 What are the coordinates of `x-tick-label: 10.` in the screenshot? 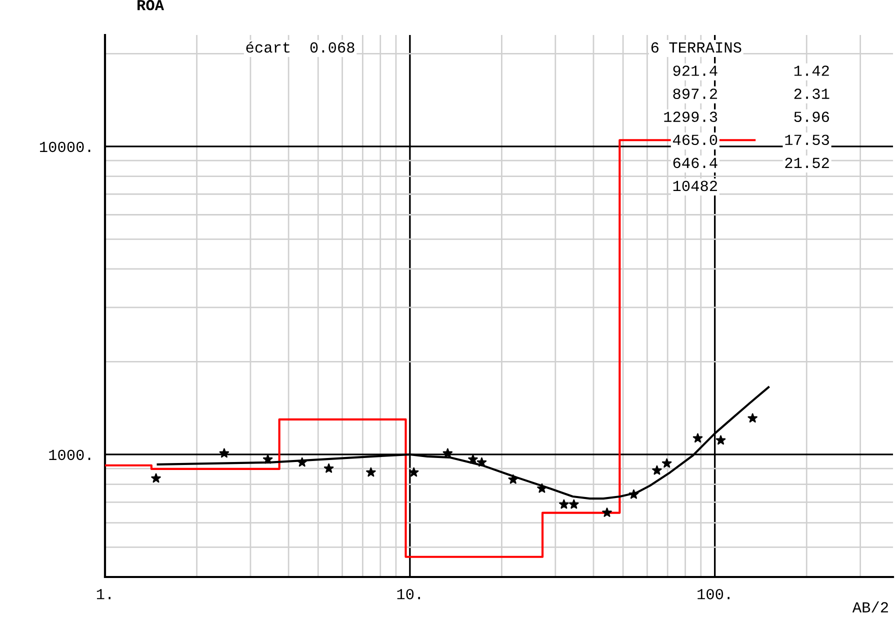 It's located at (408, 594).